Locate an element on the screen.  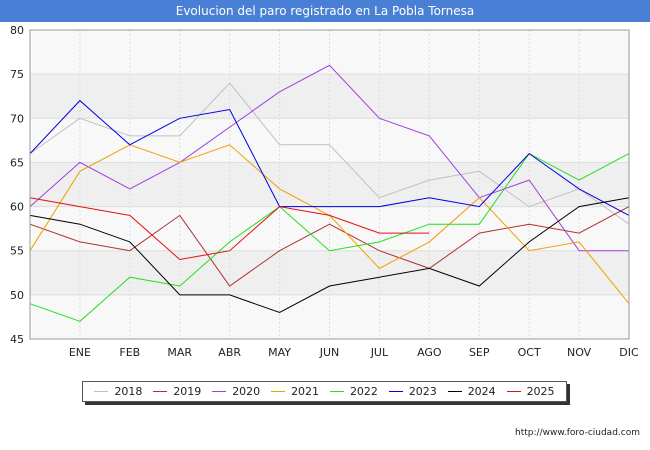
source-url: http://www.foro-ciudad.com is located at coordinates (577, 433).